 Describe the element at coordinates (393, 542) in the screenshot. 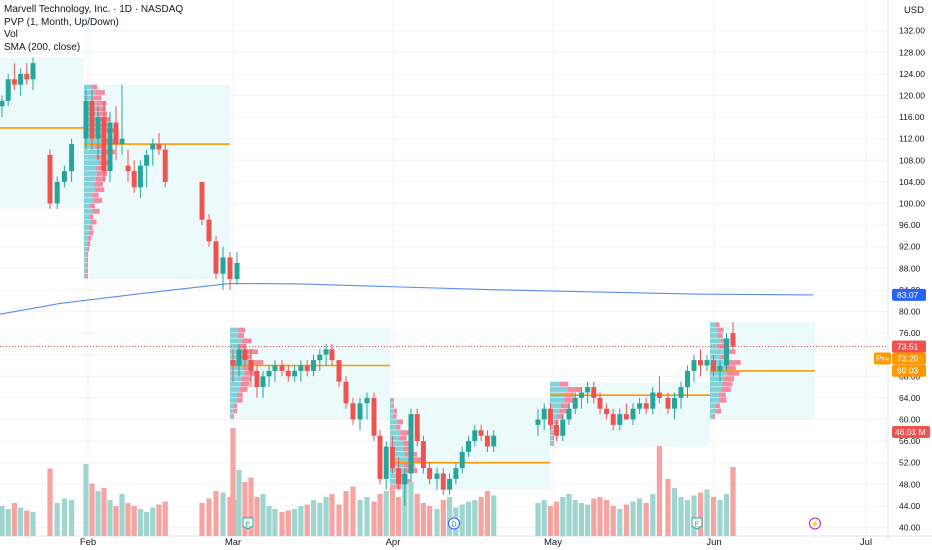

I see `time-tick-label: Apr` at that location.